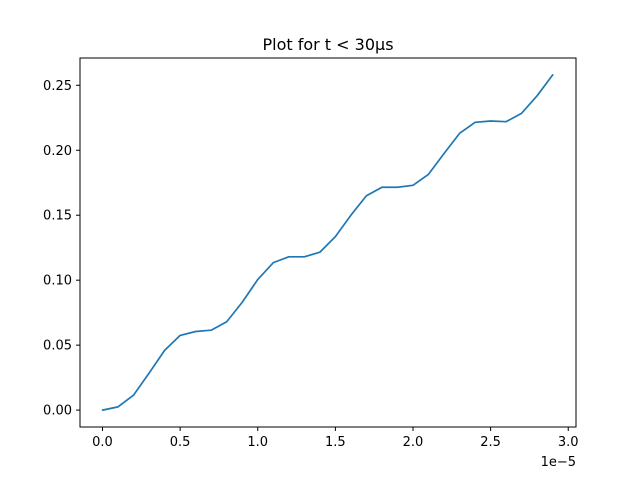  What do you see at coordinates (490, 442) in the screenshot?
I see `x-tick-label: 2.5` at bounding box center [490, 442].